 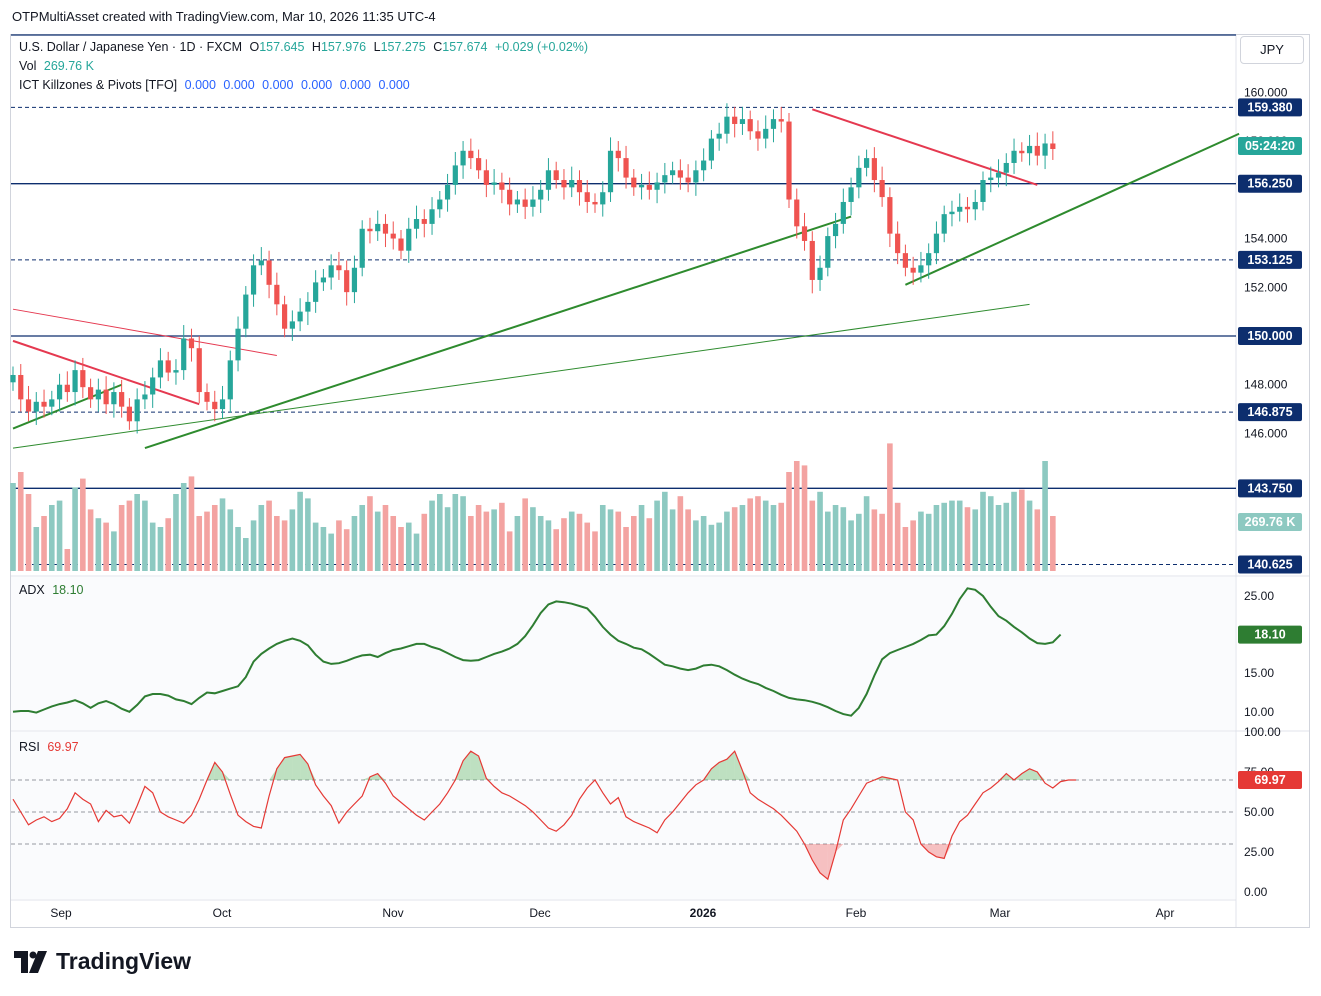 I want to click on price-level-label-bg, so click(x=1270, y=336).